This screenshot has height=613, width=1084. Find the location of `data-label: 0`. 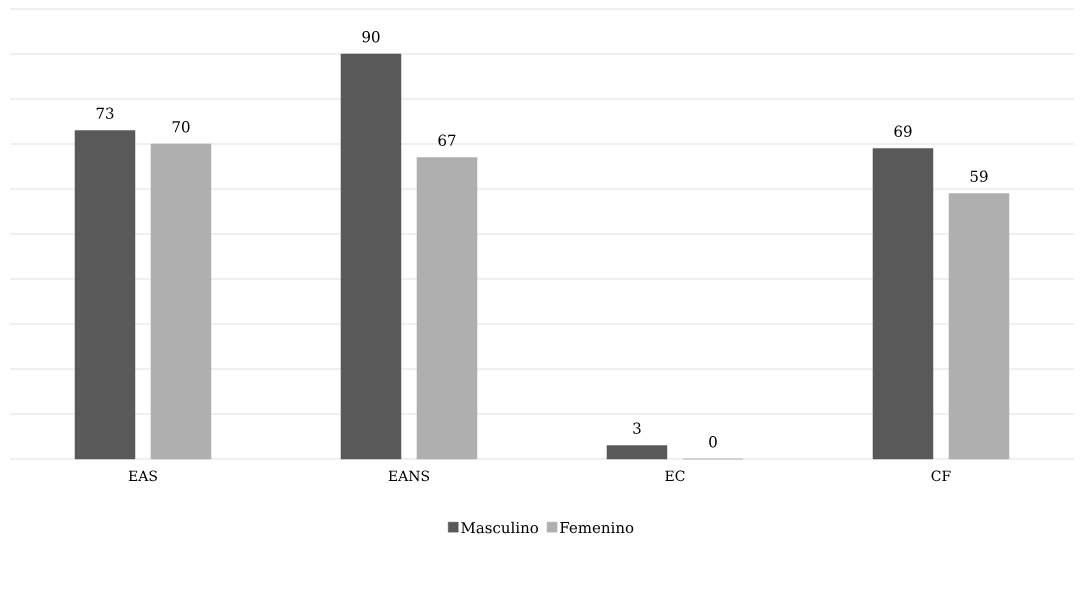

data-label: 0 is located at coordinates (713, 442).